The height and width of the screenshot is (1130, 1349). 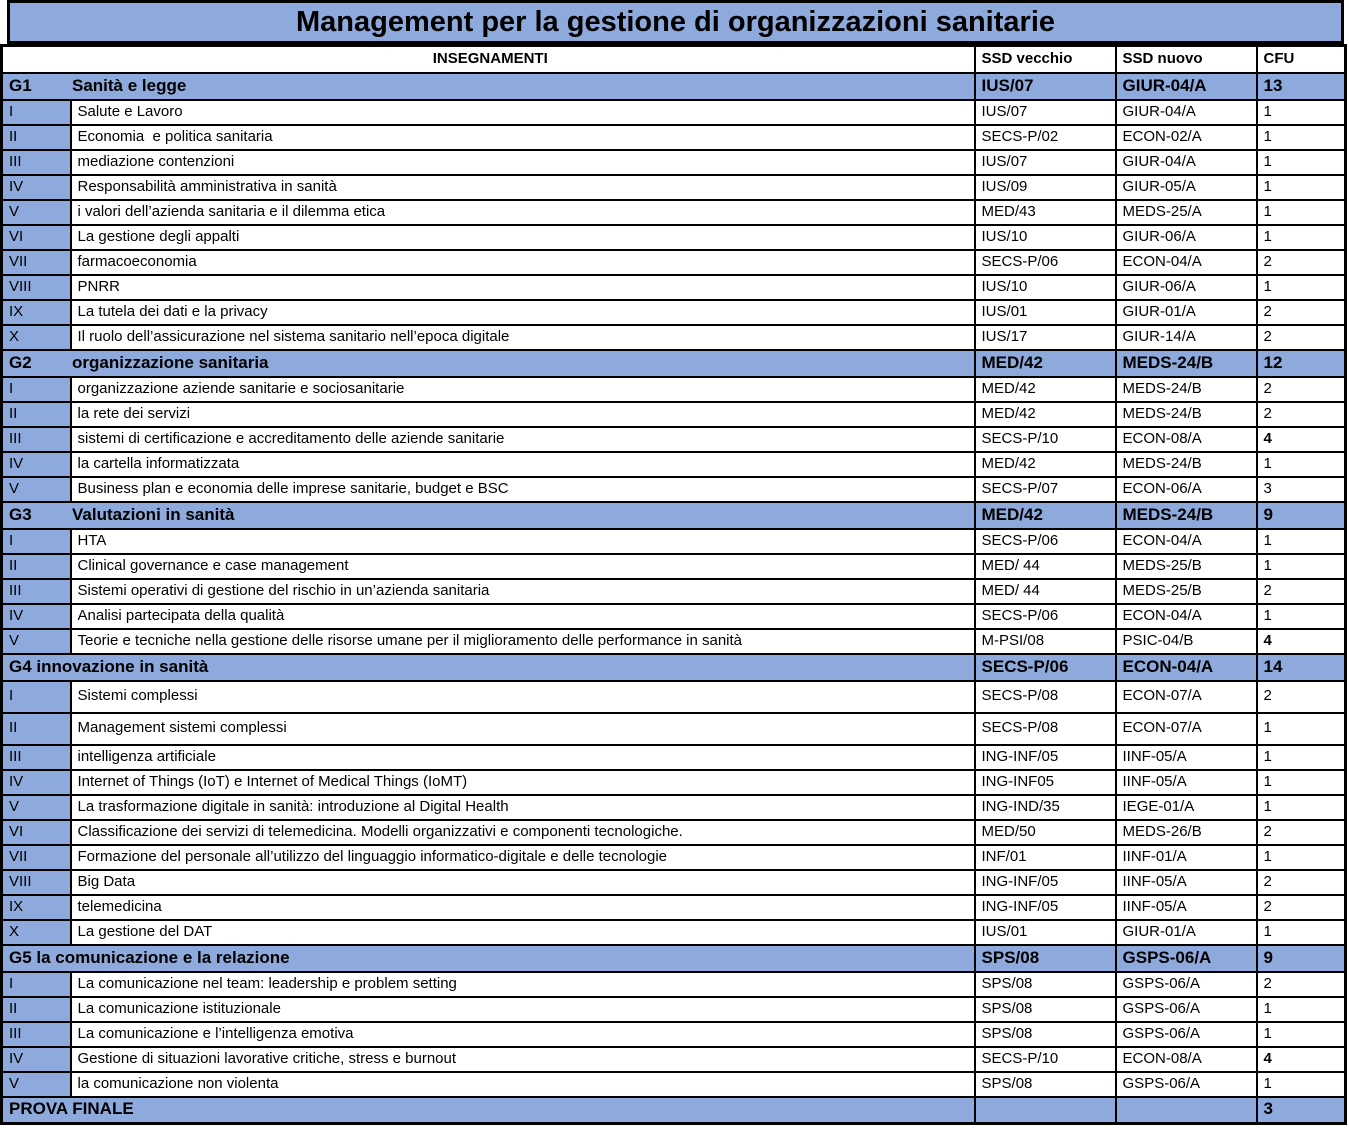 What do you see at coordinates (522, 541) in the screenshot?
I see `item-name-cell: HTA` at bounding box center [522, 541].